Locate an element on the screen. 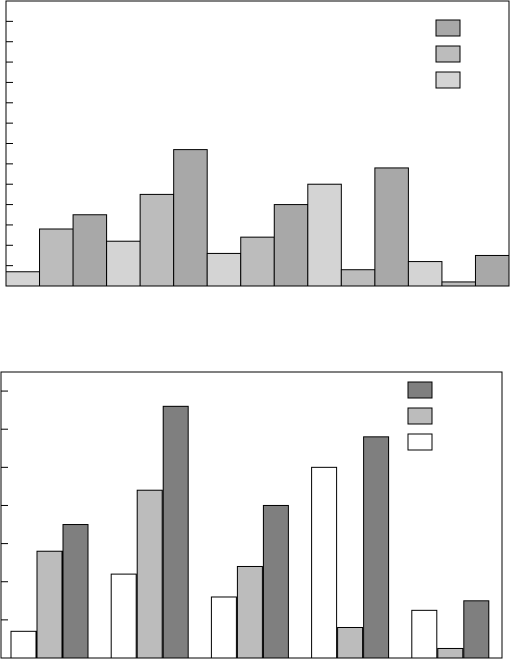 Image resolution: width=510 pixels, height=659 pixels. top-legend-swatch-dark is located at coordinates (448, 28).